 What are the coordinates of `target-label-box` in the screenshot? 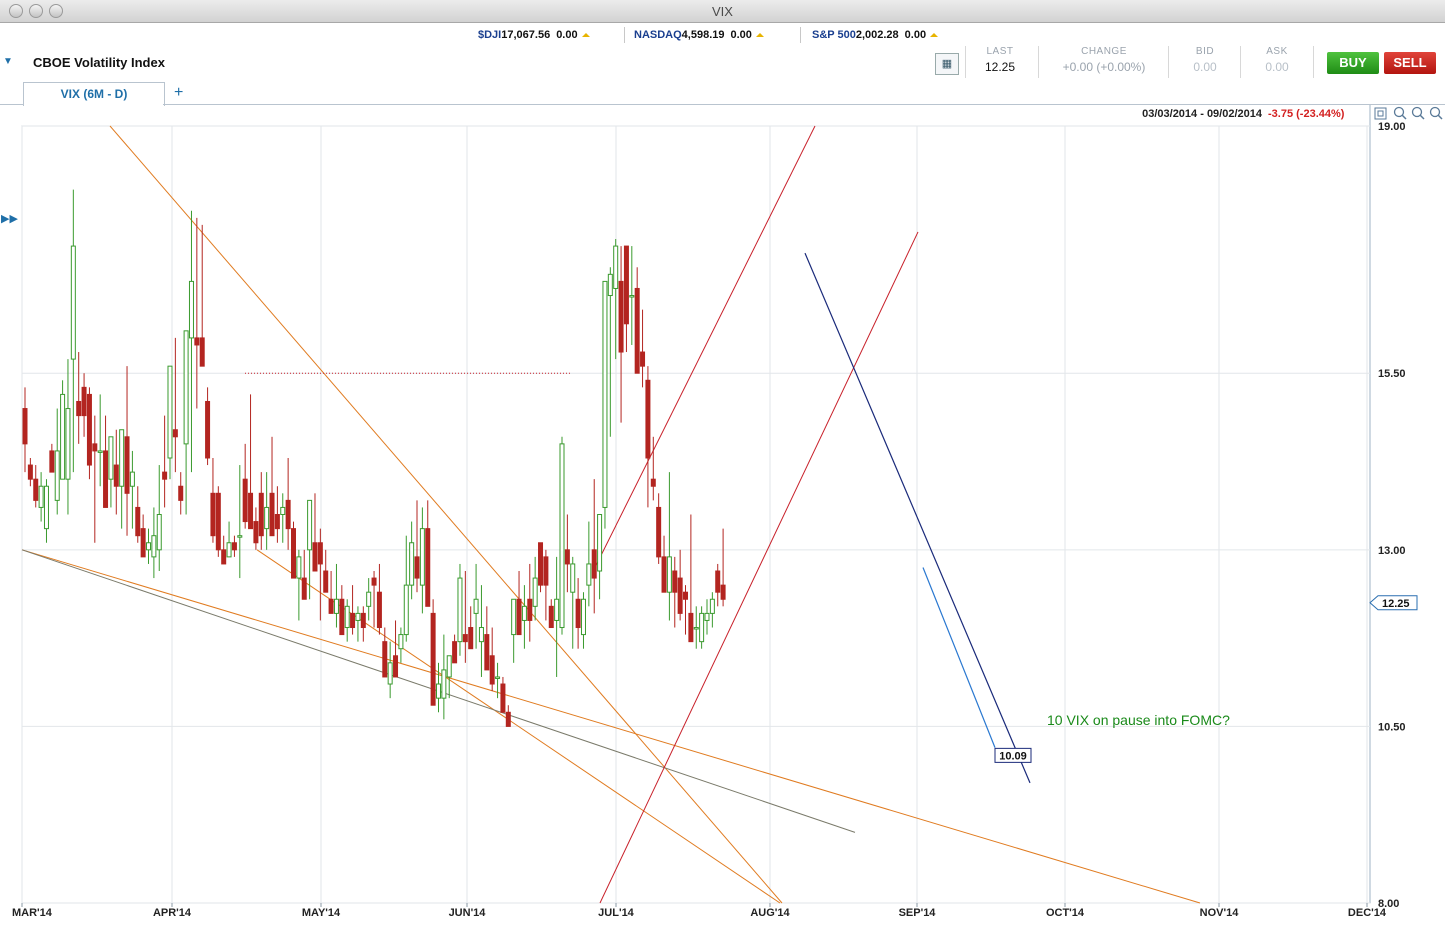 It's located at (1013, 755).